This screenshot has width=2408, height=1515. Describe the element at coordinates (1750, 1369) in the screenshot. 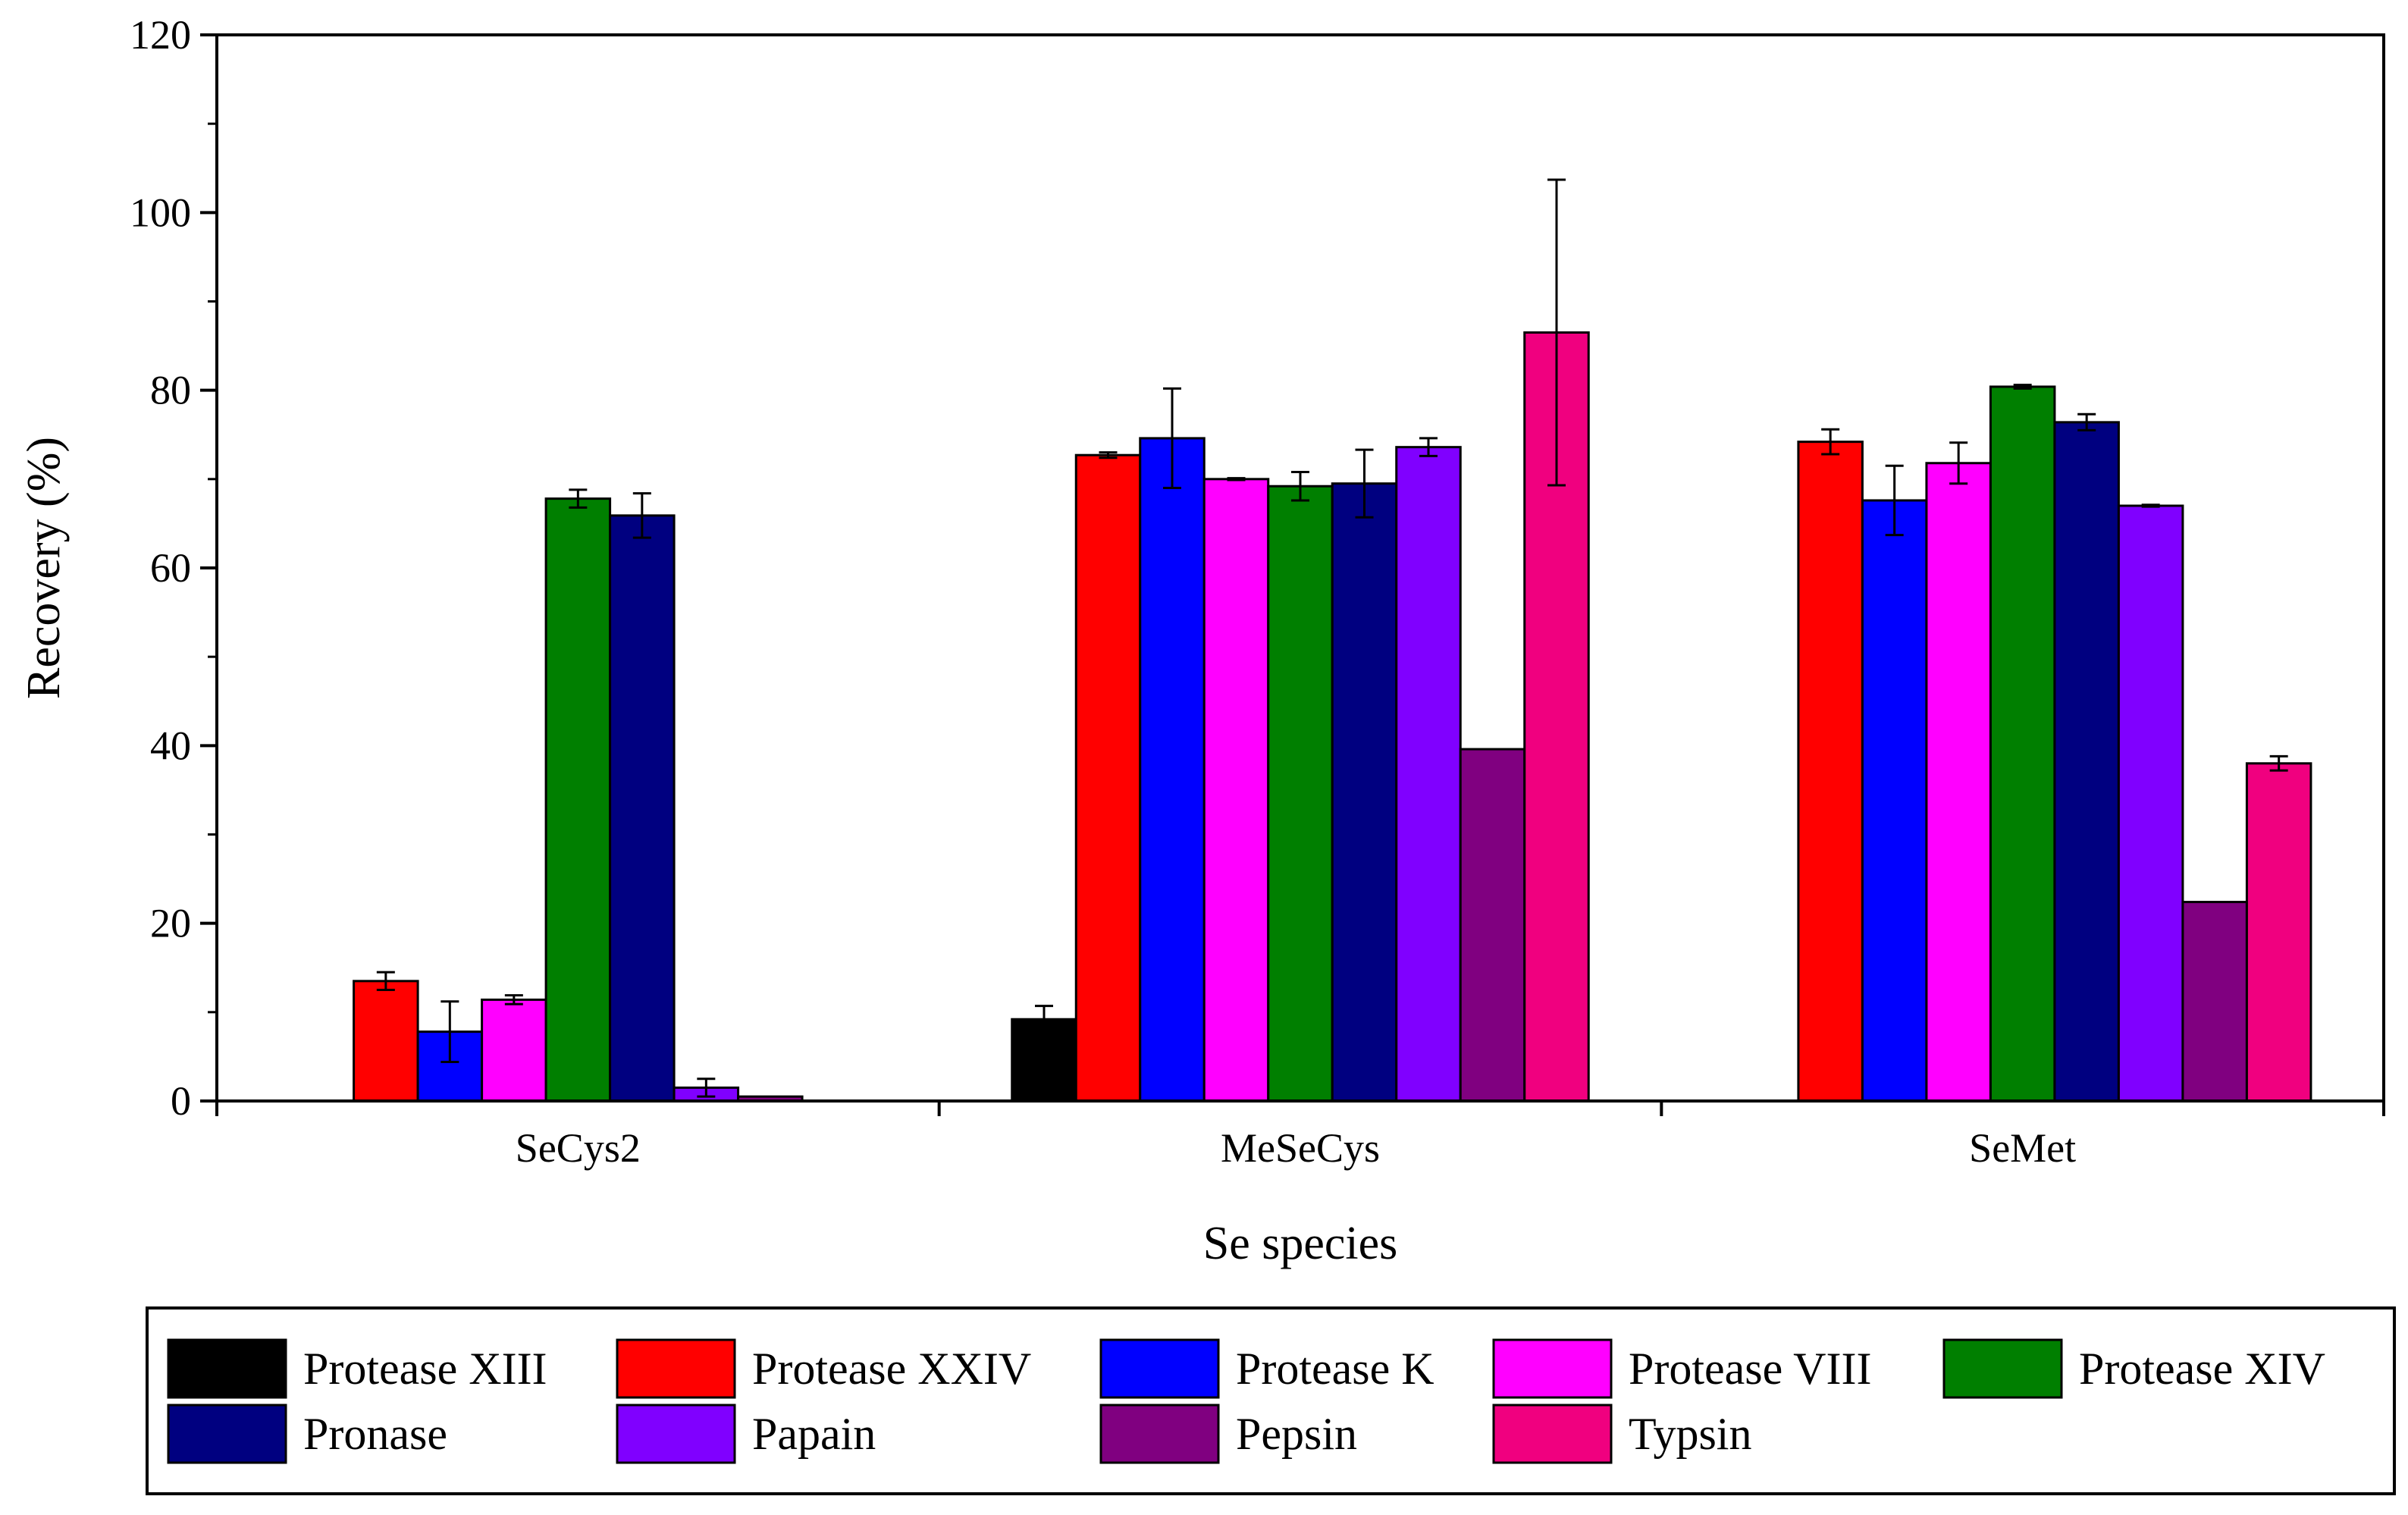

I see `legend-label: Protease VIII` at that location.